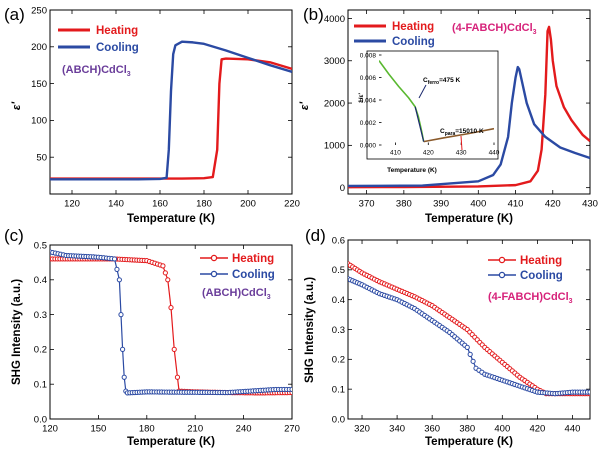  I want to click on inset-ferro-label: Cferro=475 K, so click(442, 81).